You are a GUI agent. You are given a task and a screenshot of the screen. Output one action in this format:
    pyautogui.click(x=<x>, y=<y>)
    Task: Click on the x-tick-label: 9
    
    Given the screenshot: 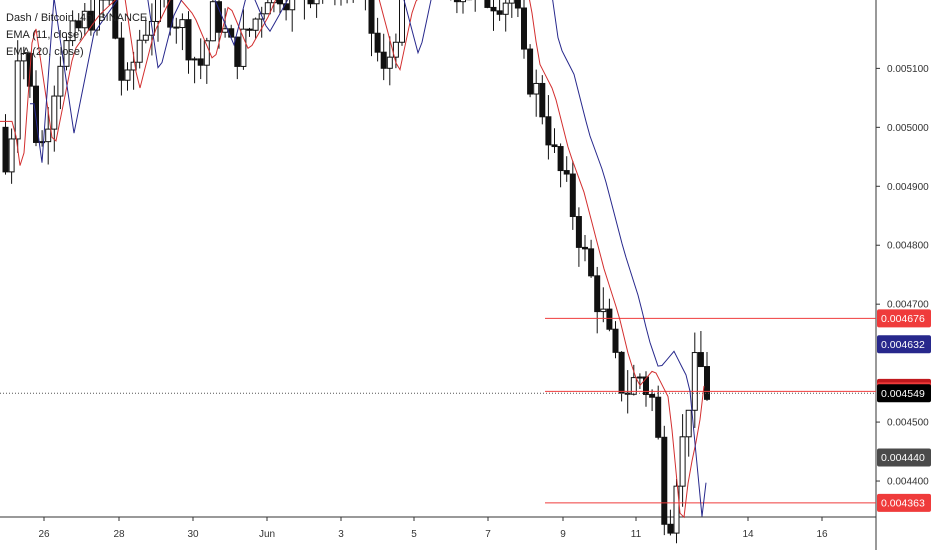 What is the action you would take?
    pyautogui.click(x=563, y=534)
    